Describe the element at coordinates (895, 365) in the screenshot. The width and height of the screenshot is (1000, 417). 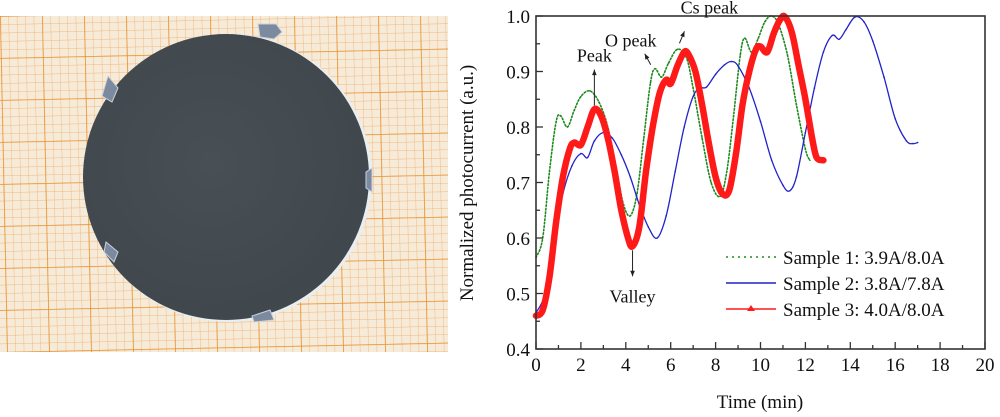
I see `x-tick-label: 16` at that location.